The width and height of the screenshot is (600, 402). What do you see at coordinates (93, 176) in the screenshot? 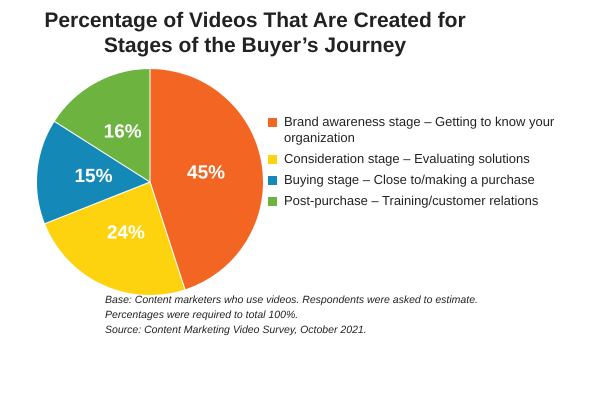
I see `data-label: 15%` at bounding box center [93, 176].